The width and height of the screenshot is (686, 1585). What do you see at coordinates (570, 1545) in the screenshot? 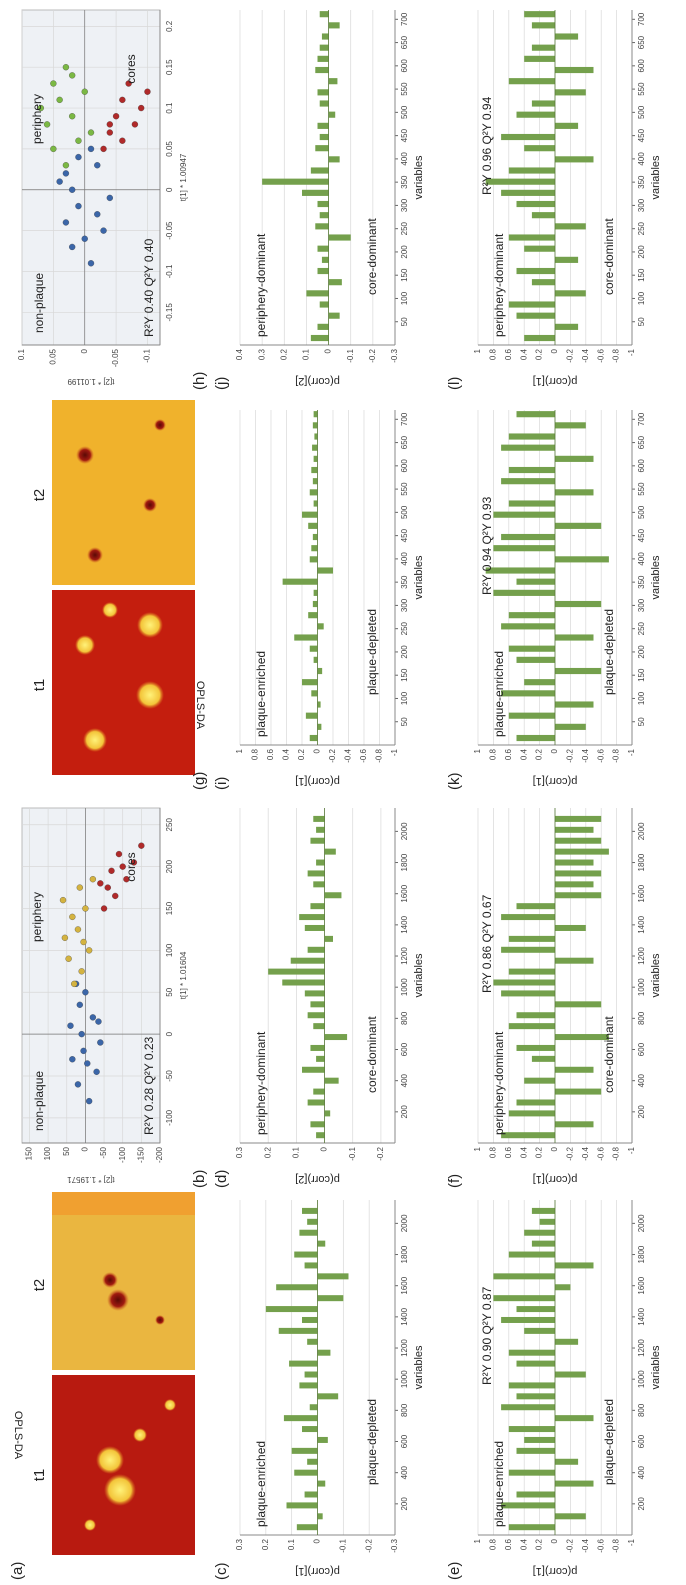
I see `y-tick-label: -0.2` at bounding box center [570, 1545].